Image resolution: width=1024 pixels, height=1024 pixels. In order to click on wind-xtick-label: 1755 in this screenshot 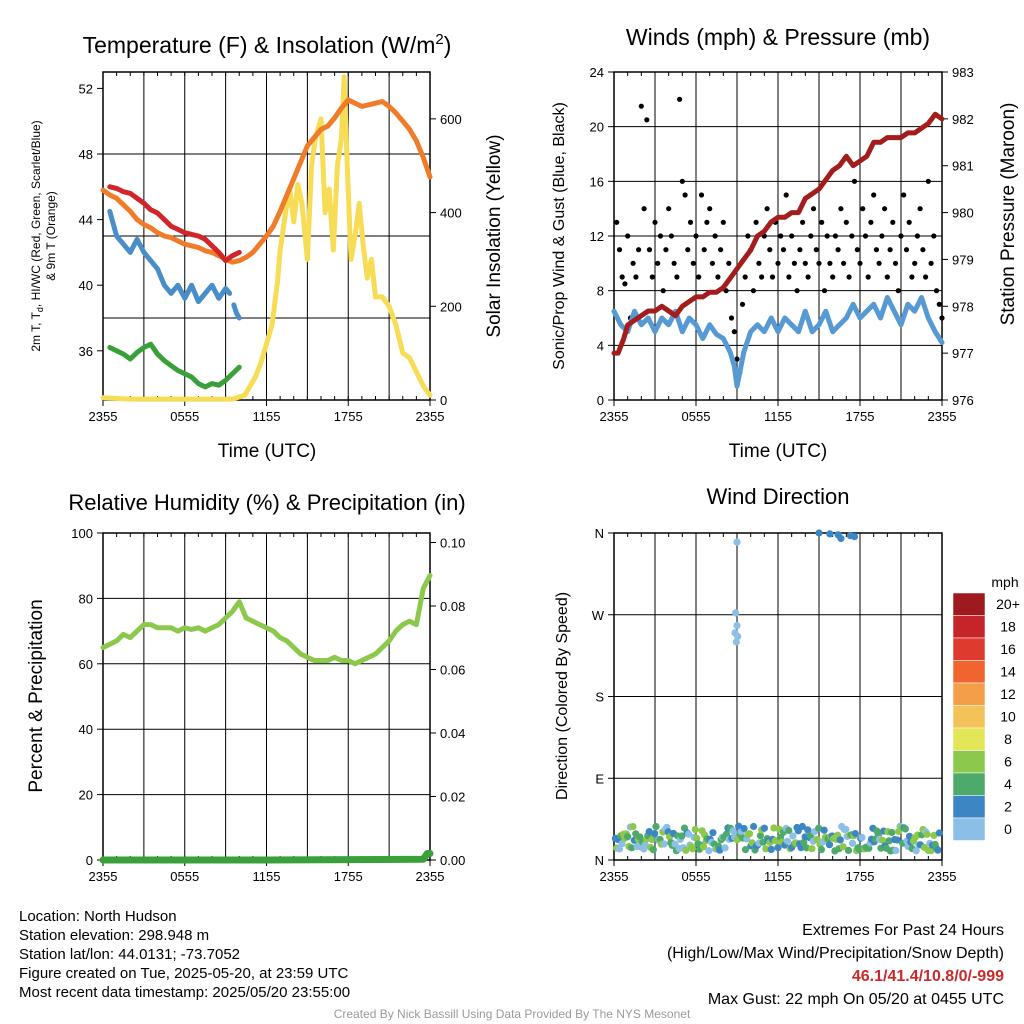, I will do `click(860, 416)`.